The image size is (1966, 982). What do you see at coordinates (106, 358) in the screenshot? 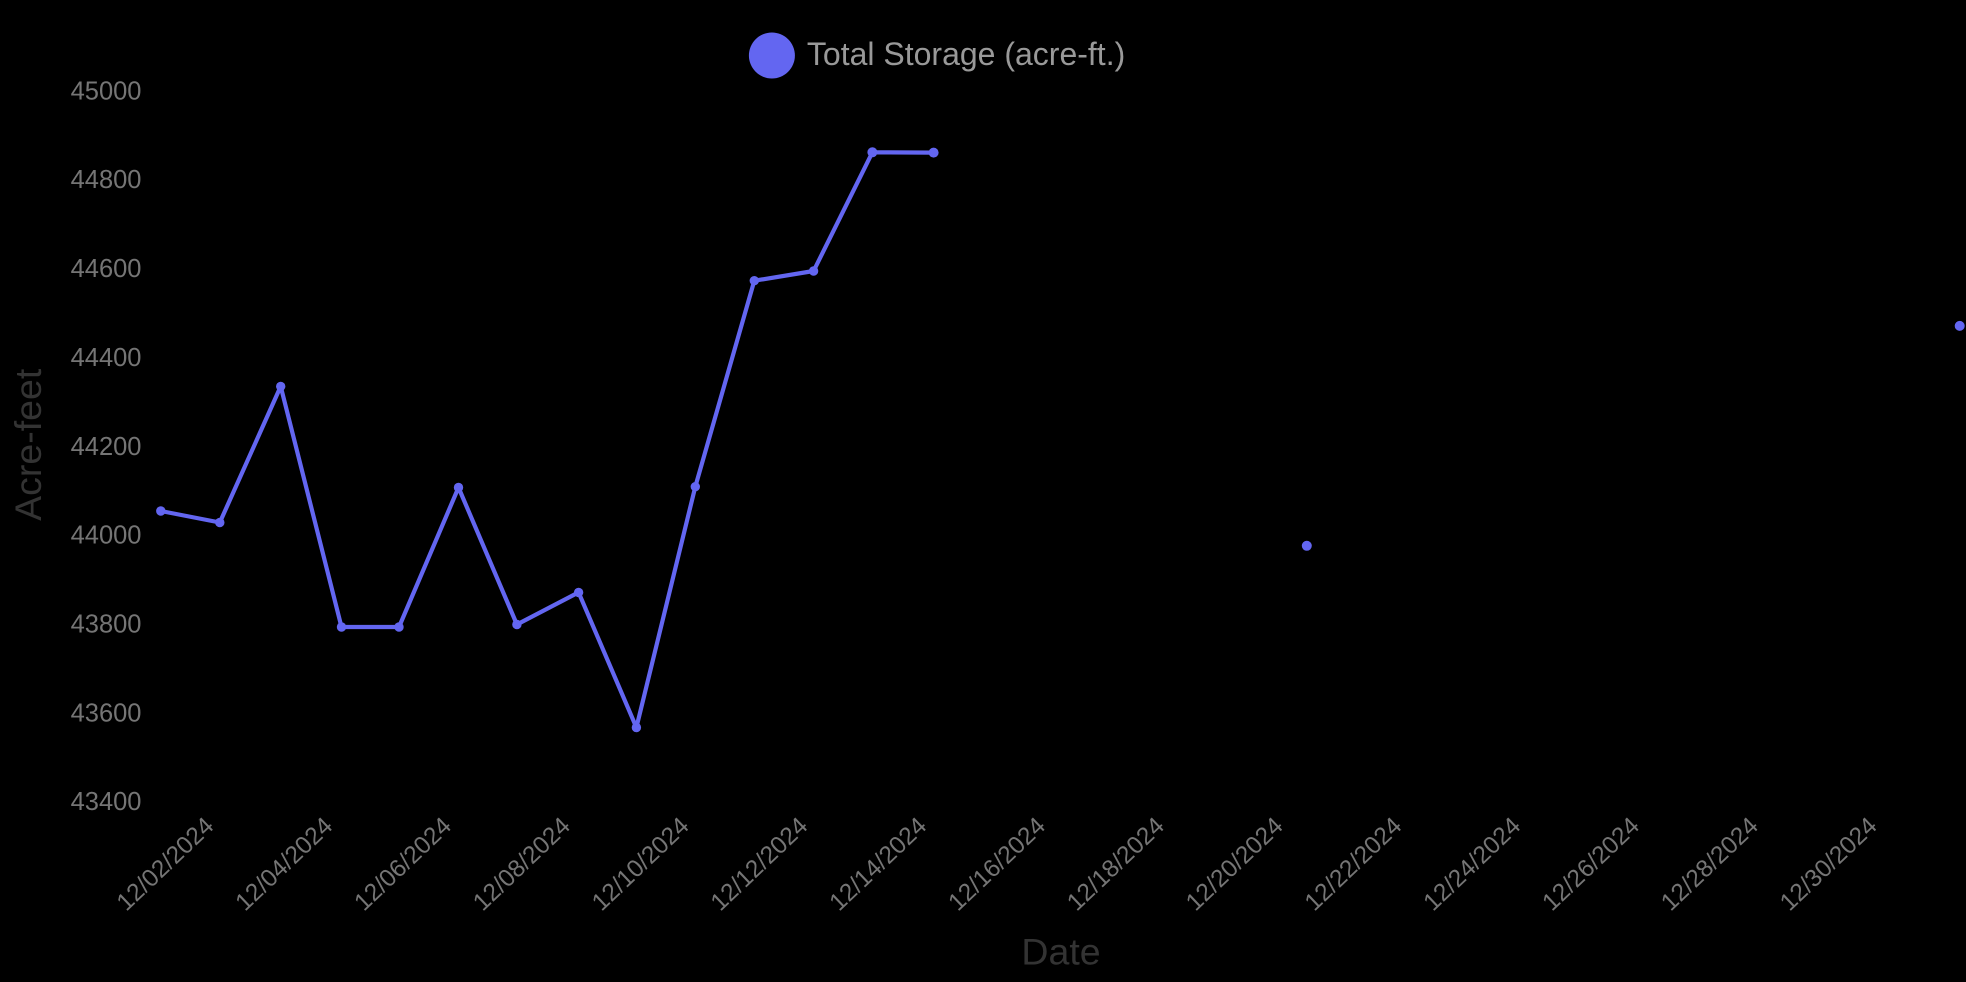
I see `svg-text: 44400` at bounding box center [106, 358].